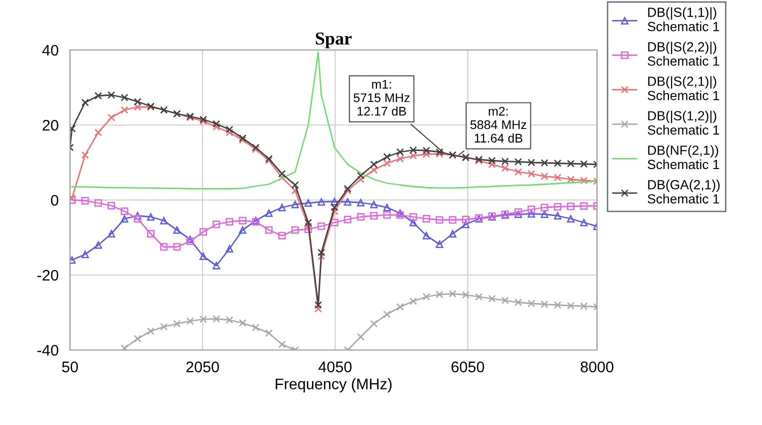 The image size is (762, 425). I want to click on legend-label: DB(|S(1,2)|) Schematic 1, so click(684, 122).